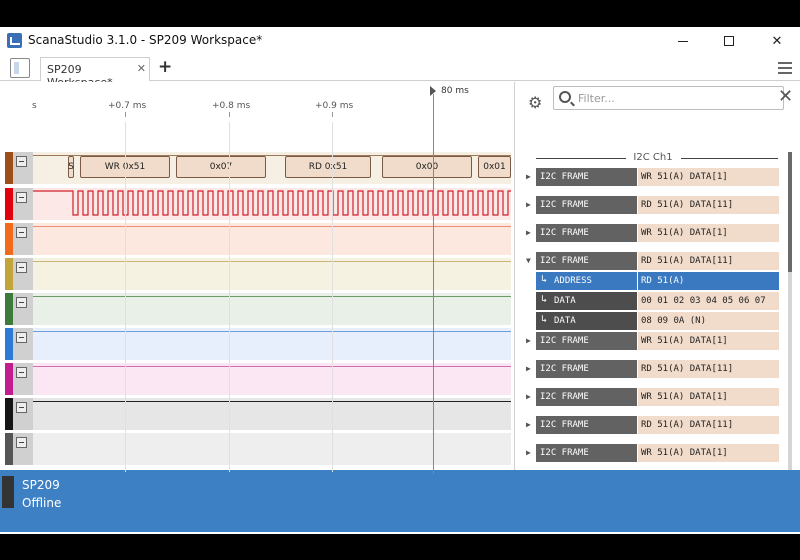 The height and width of the screenshot is (560, 800). I want to click on gear-icon: ⚙, so click(535, 102).